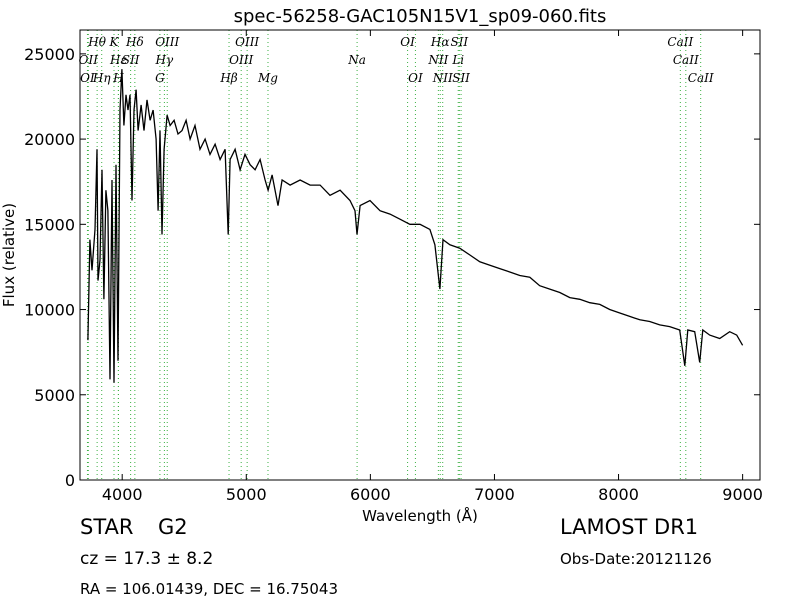 This screenshot has width=800, height=604. Describe the element at coordinates (9, 255) in the screenshot. I see `y-axis-label: Flux (relative)` at that location.